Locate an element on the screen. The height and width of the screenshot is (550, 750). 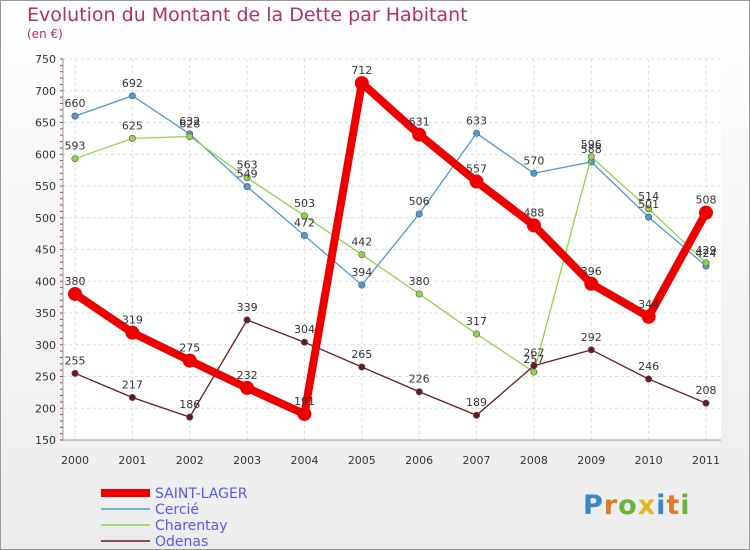
data-label: 191 is located at coordinates (304, 401).